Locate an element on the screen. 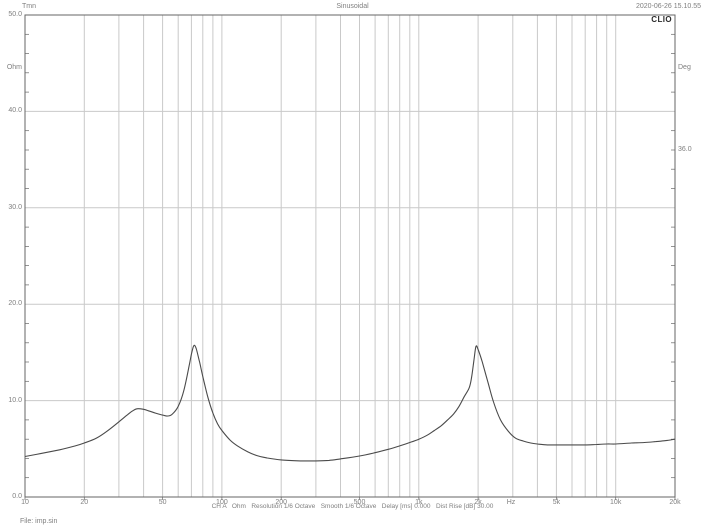 This screenshot has height=530, width=705. x-tick-label: 2k is located at coordinates (478, 502).